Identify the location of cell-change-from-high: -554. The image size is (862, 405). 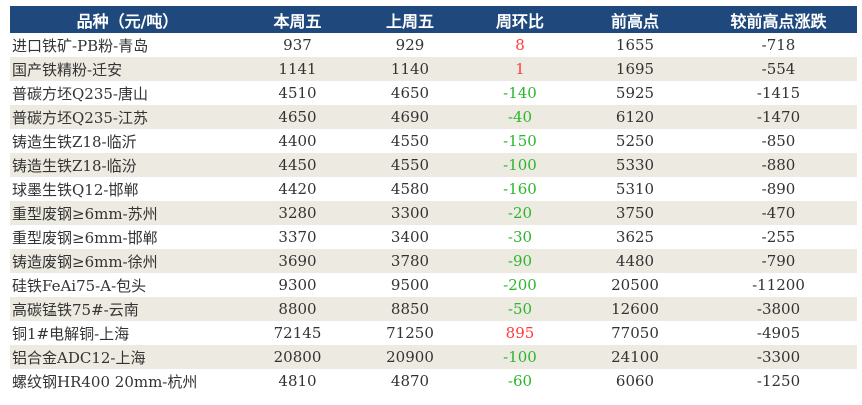
(778, 69).